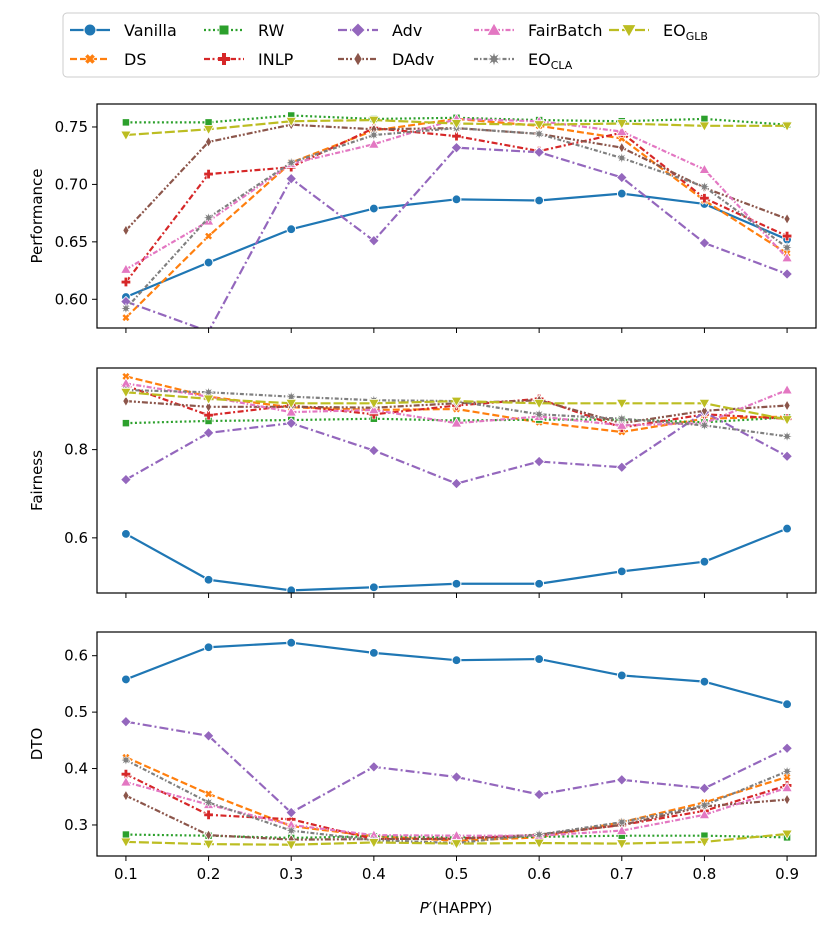  Describe the element at coordinates (108, 59) in the screenshot. I see `legend-entry-ds: DS` at that location.